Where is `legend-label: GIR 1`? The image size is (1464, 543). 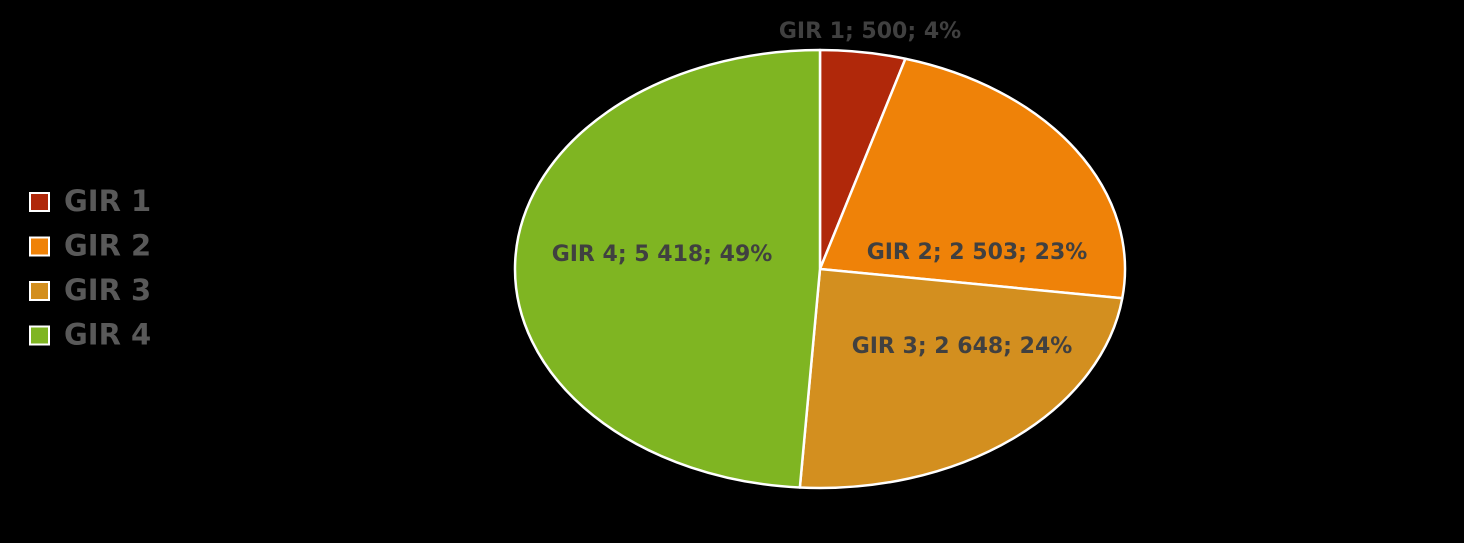
legend-label: GIR 1 is located at coordinates (107, 201).